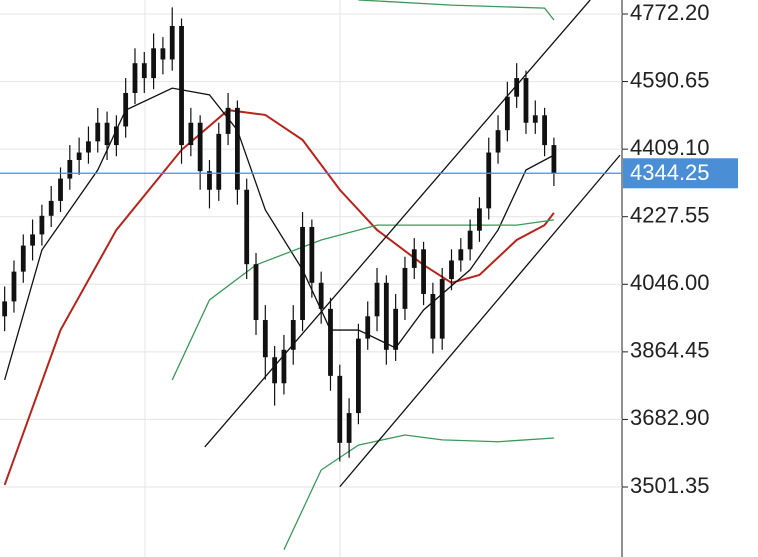 The image size is (758, 557). What do you see at coordinates (670, 417) in the screenshot?
I see `y-tick-label: 3682.90` at bounding box center [670, 417].